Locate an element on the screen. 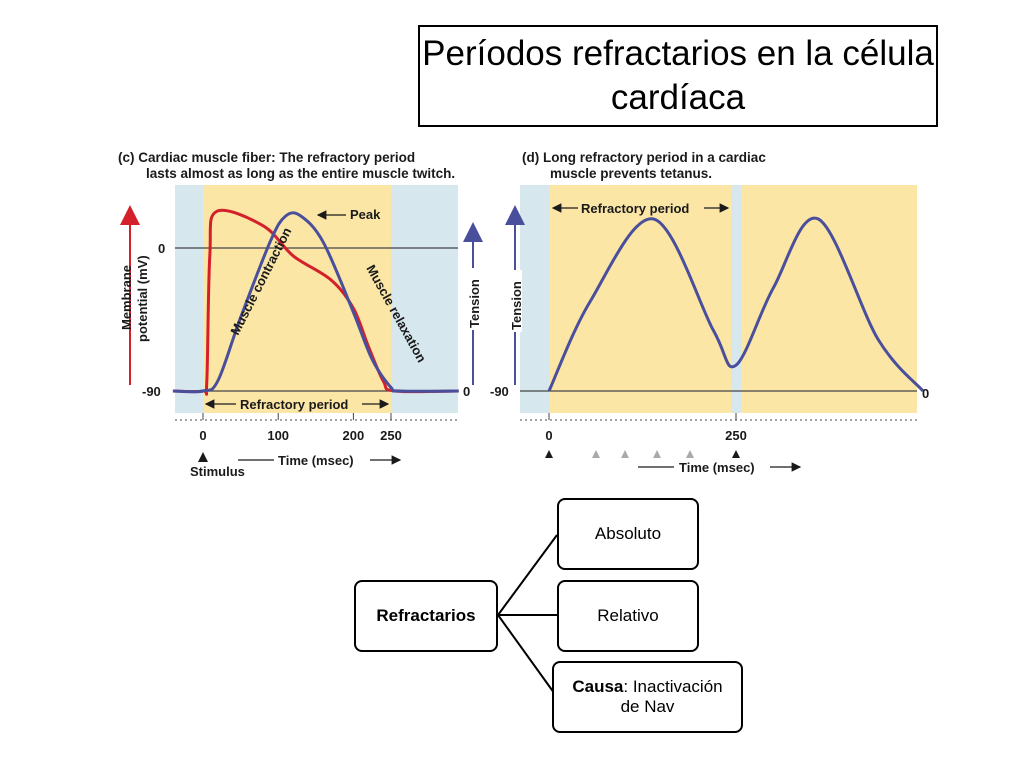  concept-root-label: Refractarios is located at coordinates (426, 615).